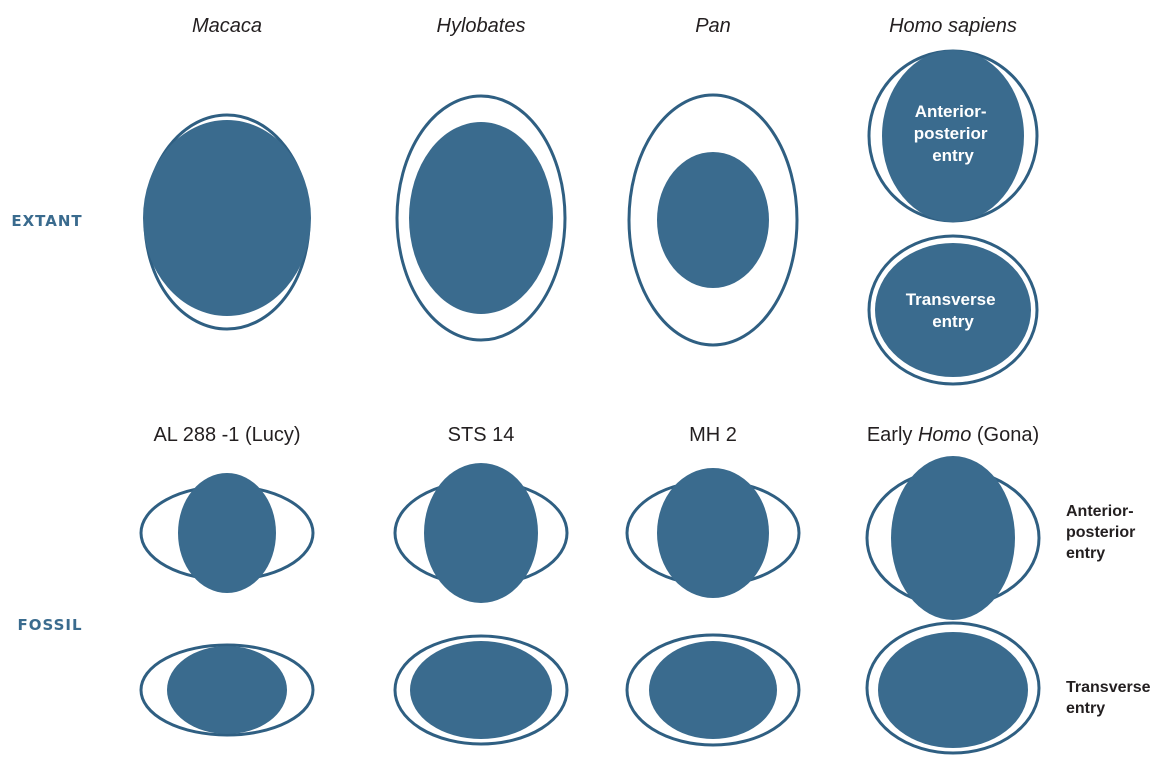  Describe the element at coordinates (713, 435) in the screenshot. I see `column-label-mh2: MH 2` at that location.